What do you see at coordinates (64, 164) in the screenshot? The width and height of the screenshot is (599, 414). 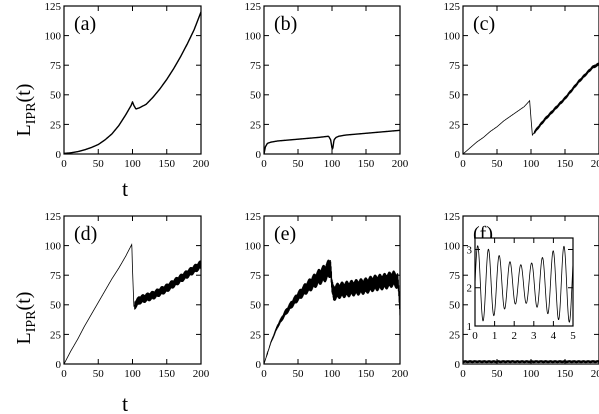 I see `panel-a-xtick-label-0: 0` at bounding box center [64, 164].